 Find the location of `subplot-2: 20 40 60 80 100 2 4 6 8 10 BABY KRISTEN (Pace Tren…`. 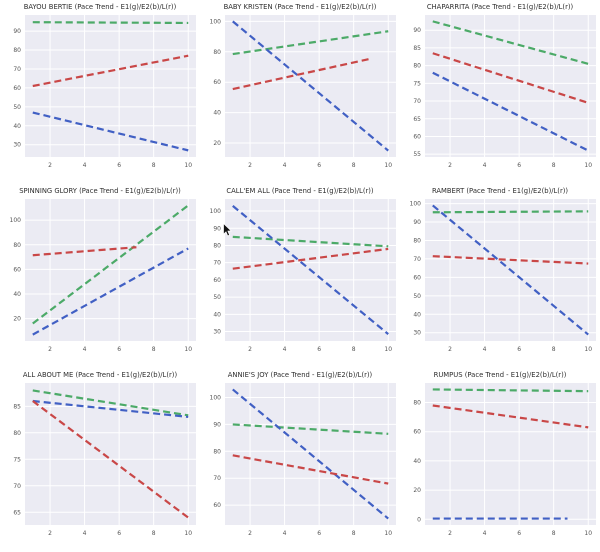

subplot-2: 20 40 60 80 100 2 4 6 8 10 BABY KRISTEN (Pace Tren… is located at coordinates (300, 92).